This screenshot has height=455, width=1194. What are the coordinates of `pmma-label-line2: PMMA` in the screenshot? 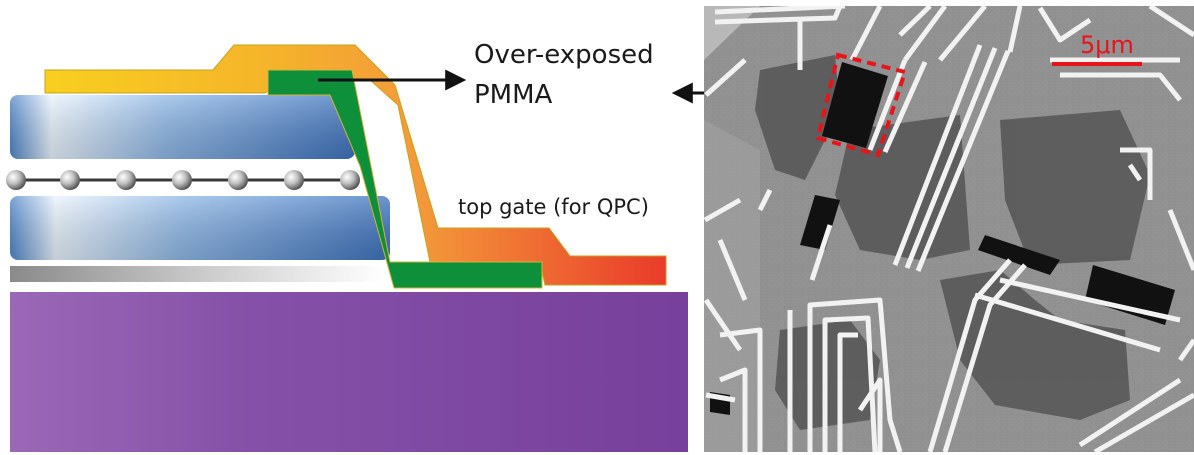 It's located at (513, 95).